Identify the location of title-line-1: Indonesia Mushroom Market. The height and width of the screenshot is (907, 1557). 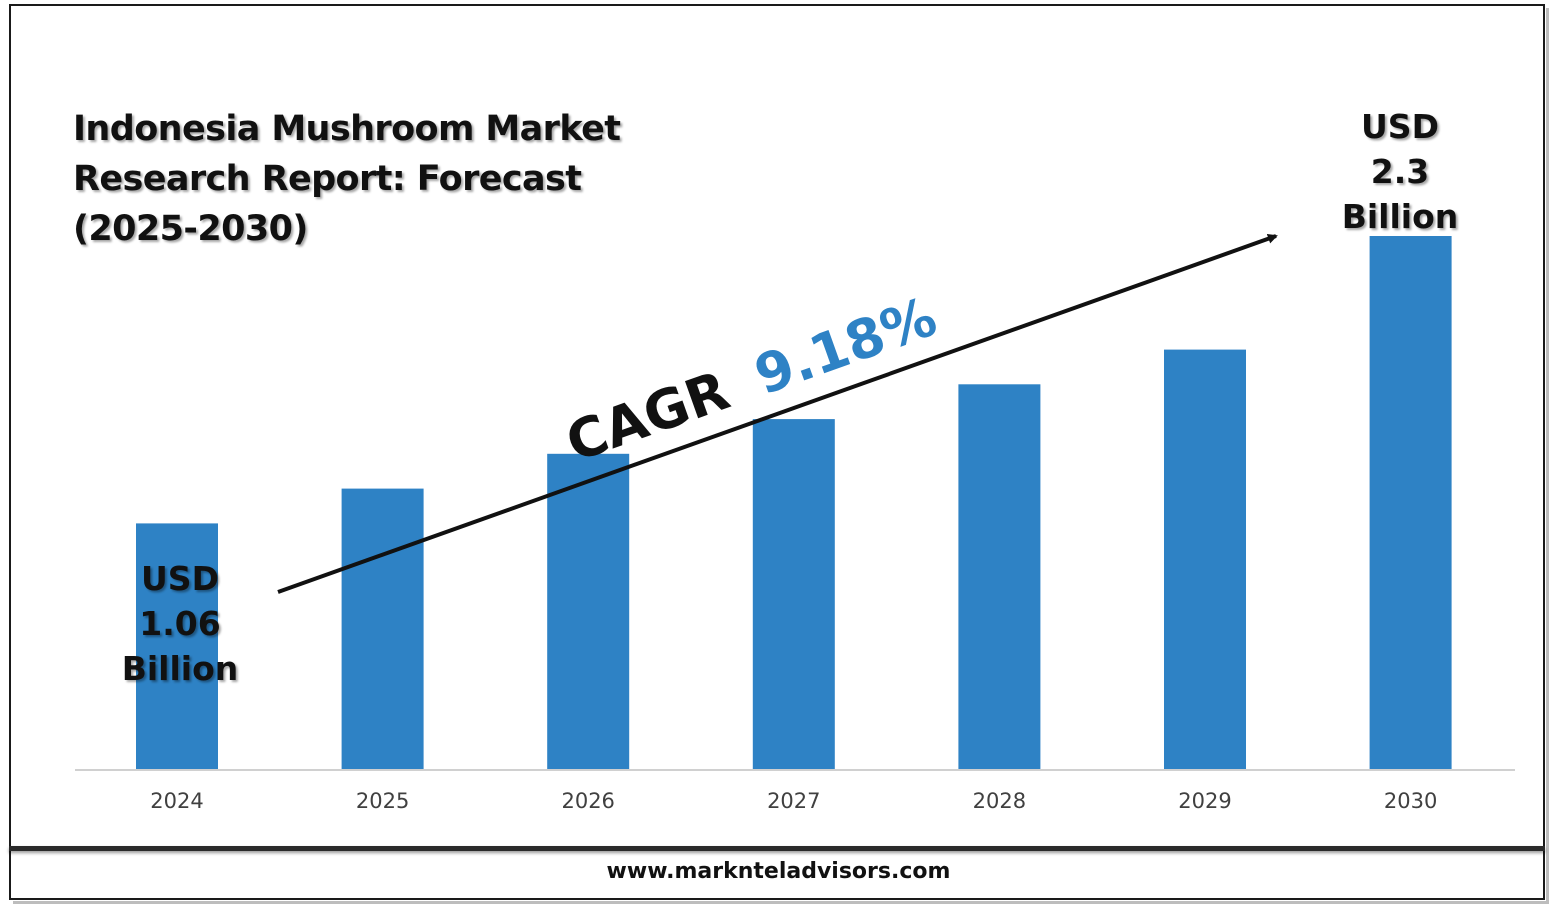
(347, 129).